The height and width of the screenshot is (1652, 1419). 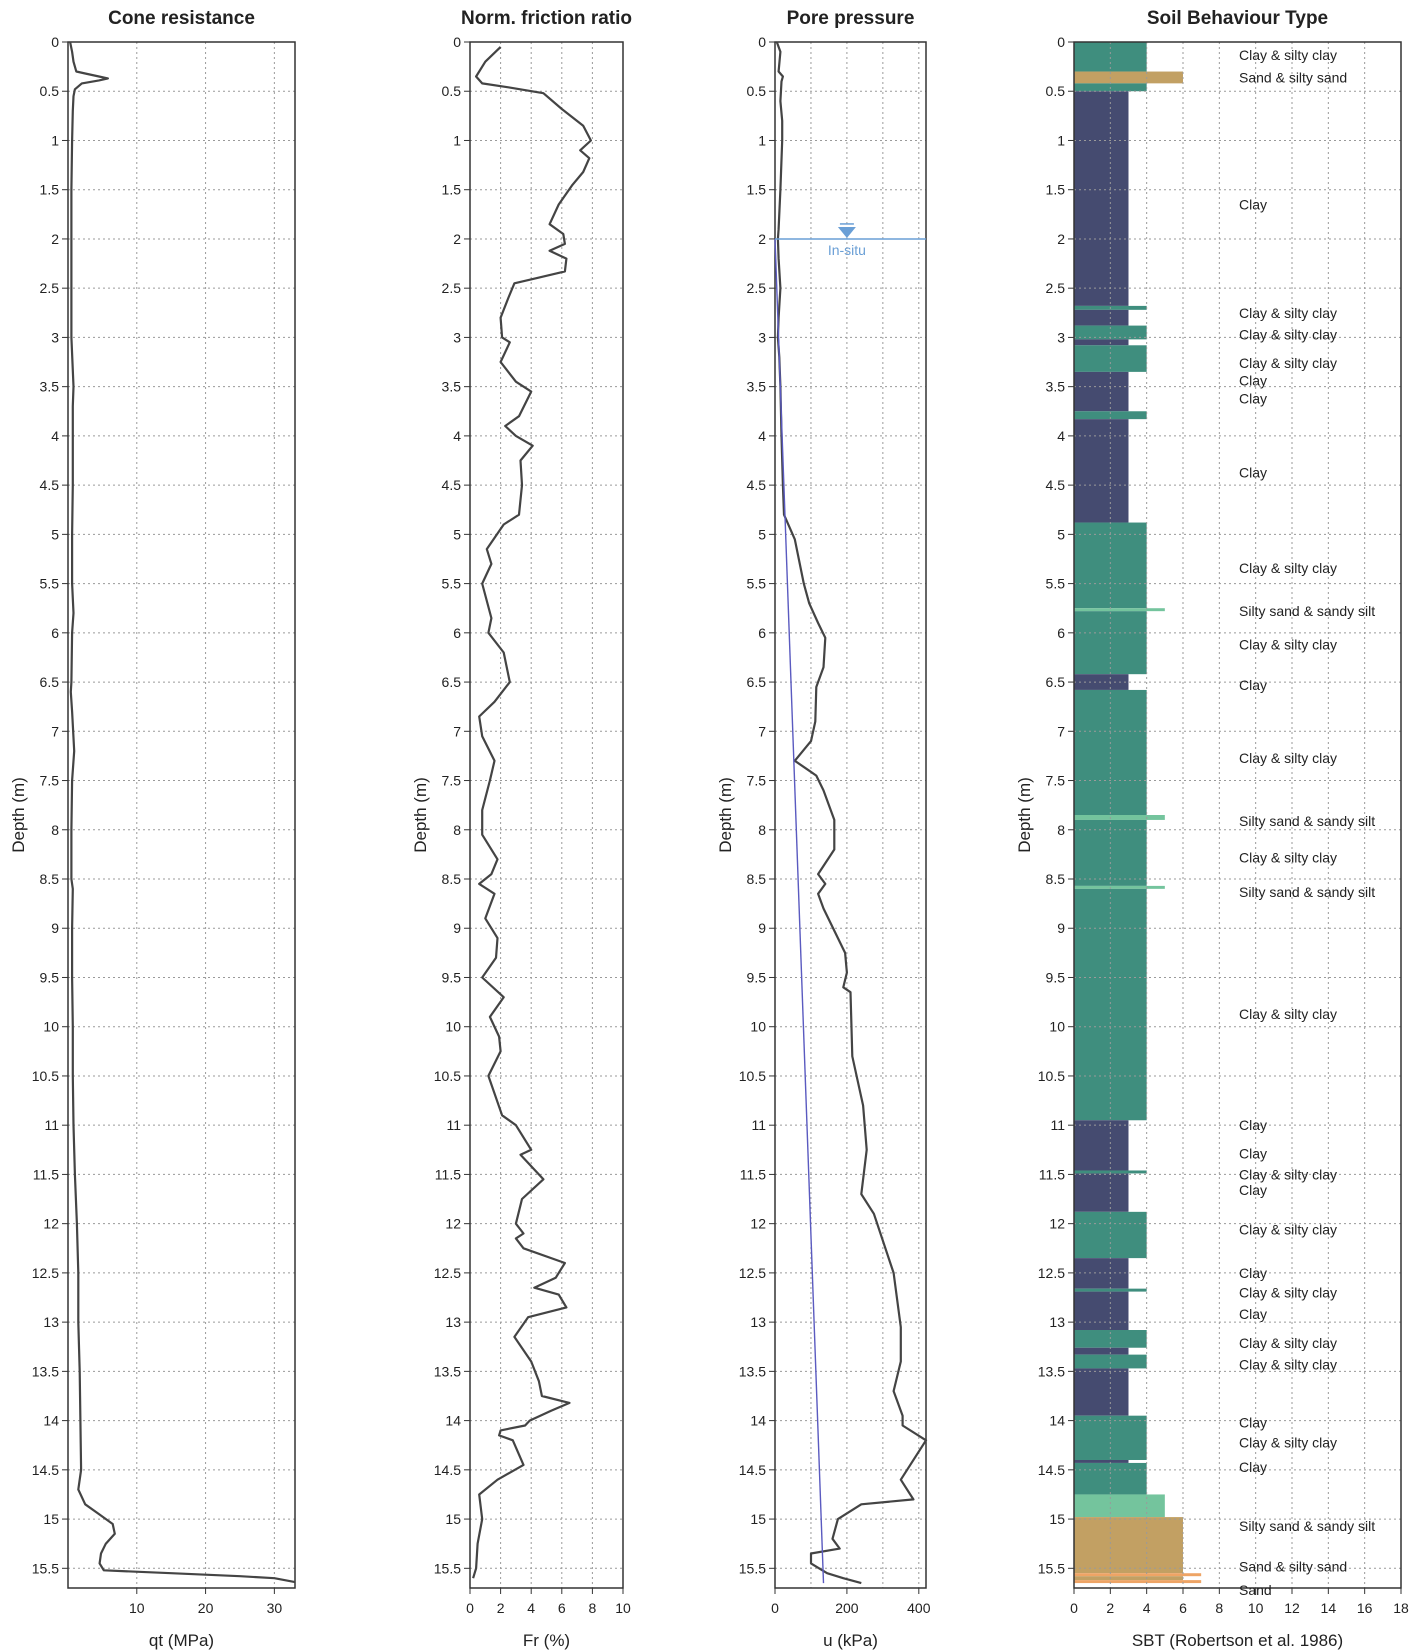 What do you see at coordinates (1061, 42) in the screenshot?
I see `depth-tick-label: 0` at bounding box center [1061, 42].